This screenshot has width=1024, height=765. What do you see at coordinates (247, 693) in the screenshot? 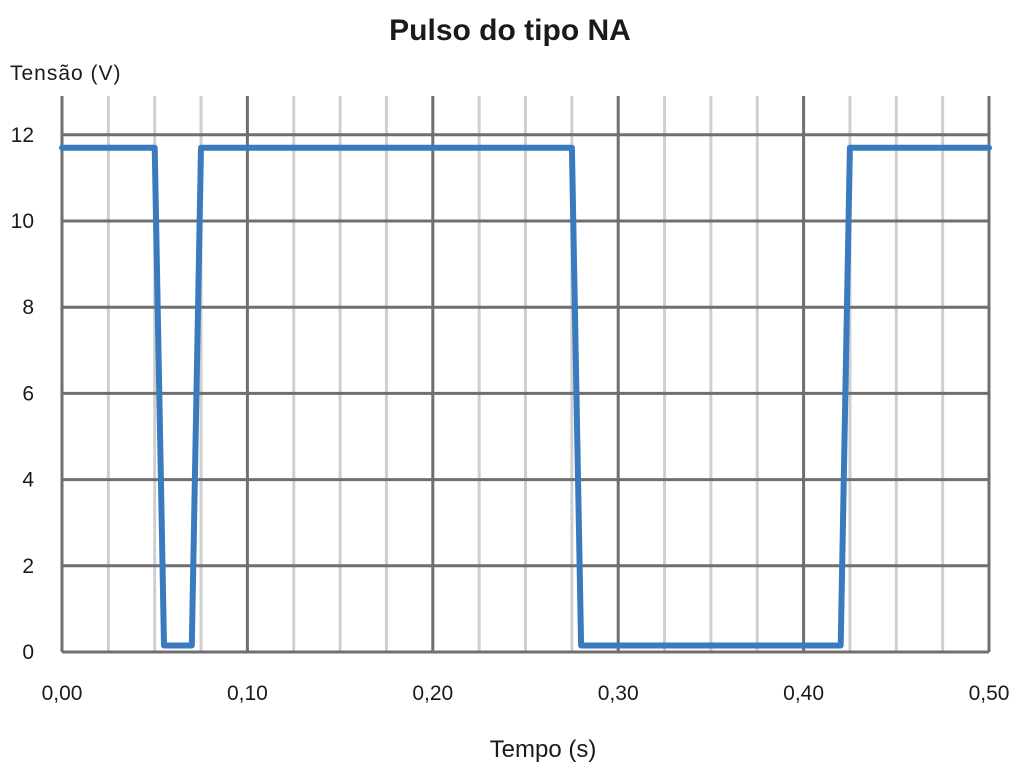
I see `x-tick-label: 0,10` at bounding box center [247, 693].